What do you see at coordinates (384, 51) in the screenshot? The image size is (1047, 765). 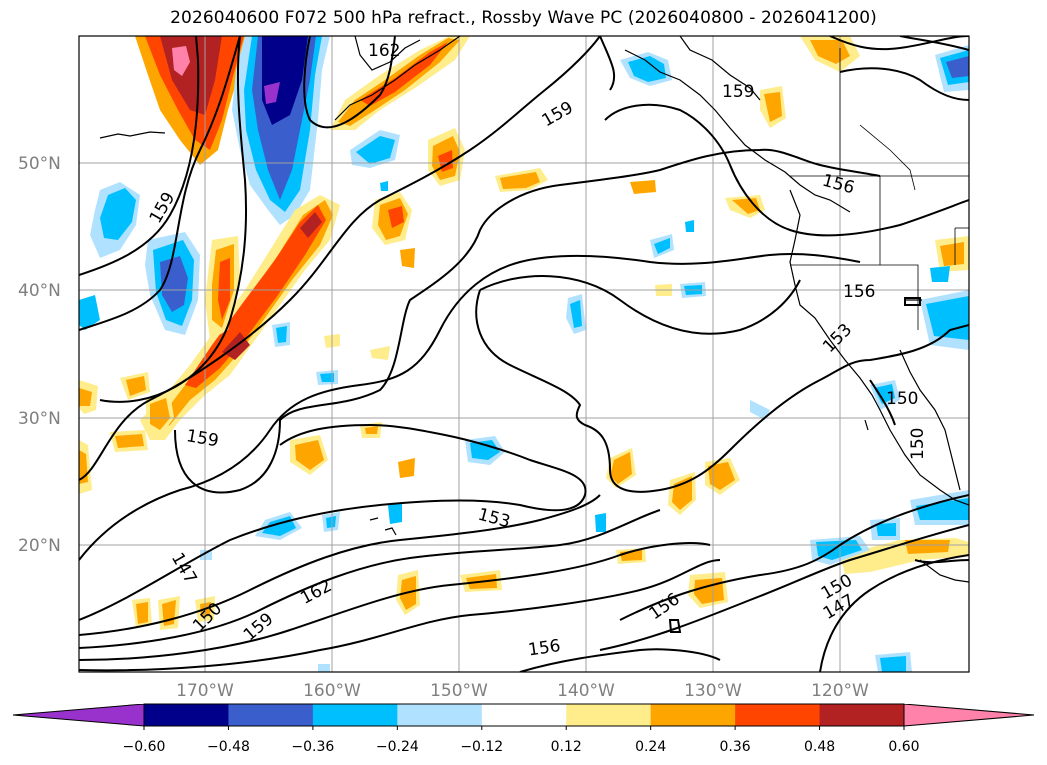 I see `contour-label: 162` at bounding box center [384, 51].